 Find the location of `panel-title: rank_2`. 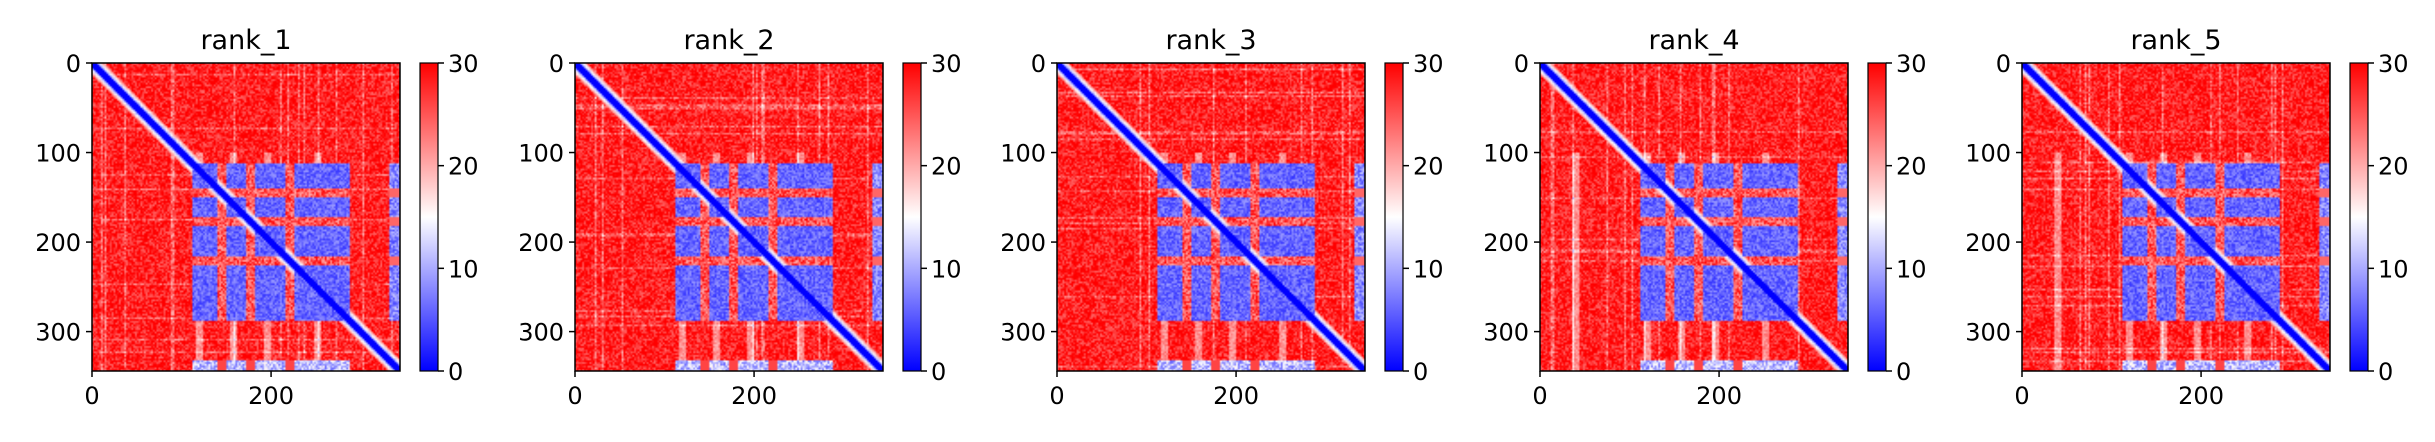

panel-title: rank_2 is located at coordinates (728, 40).